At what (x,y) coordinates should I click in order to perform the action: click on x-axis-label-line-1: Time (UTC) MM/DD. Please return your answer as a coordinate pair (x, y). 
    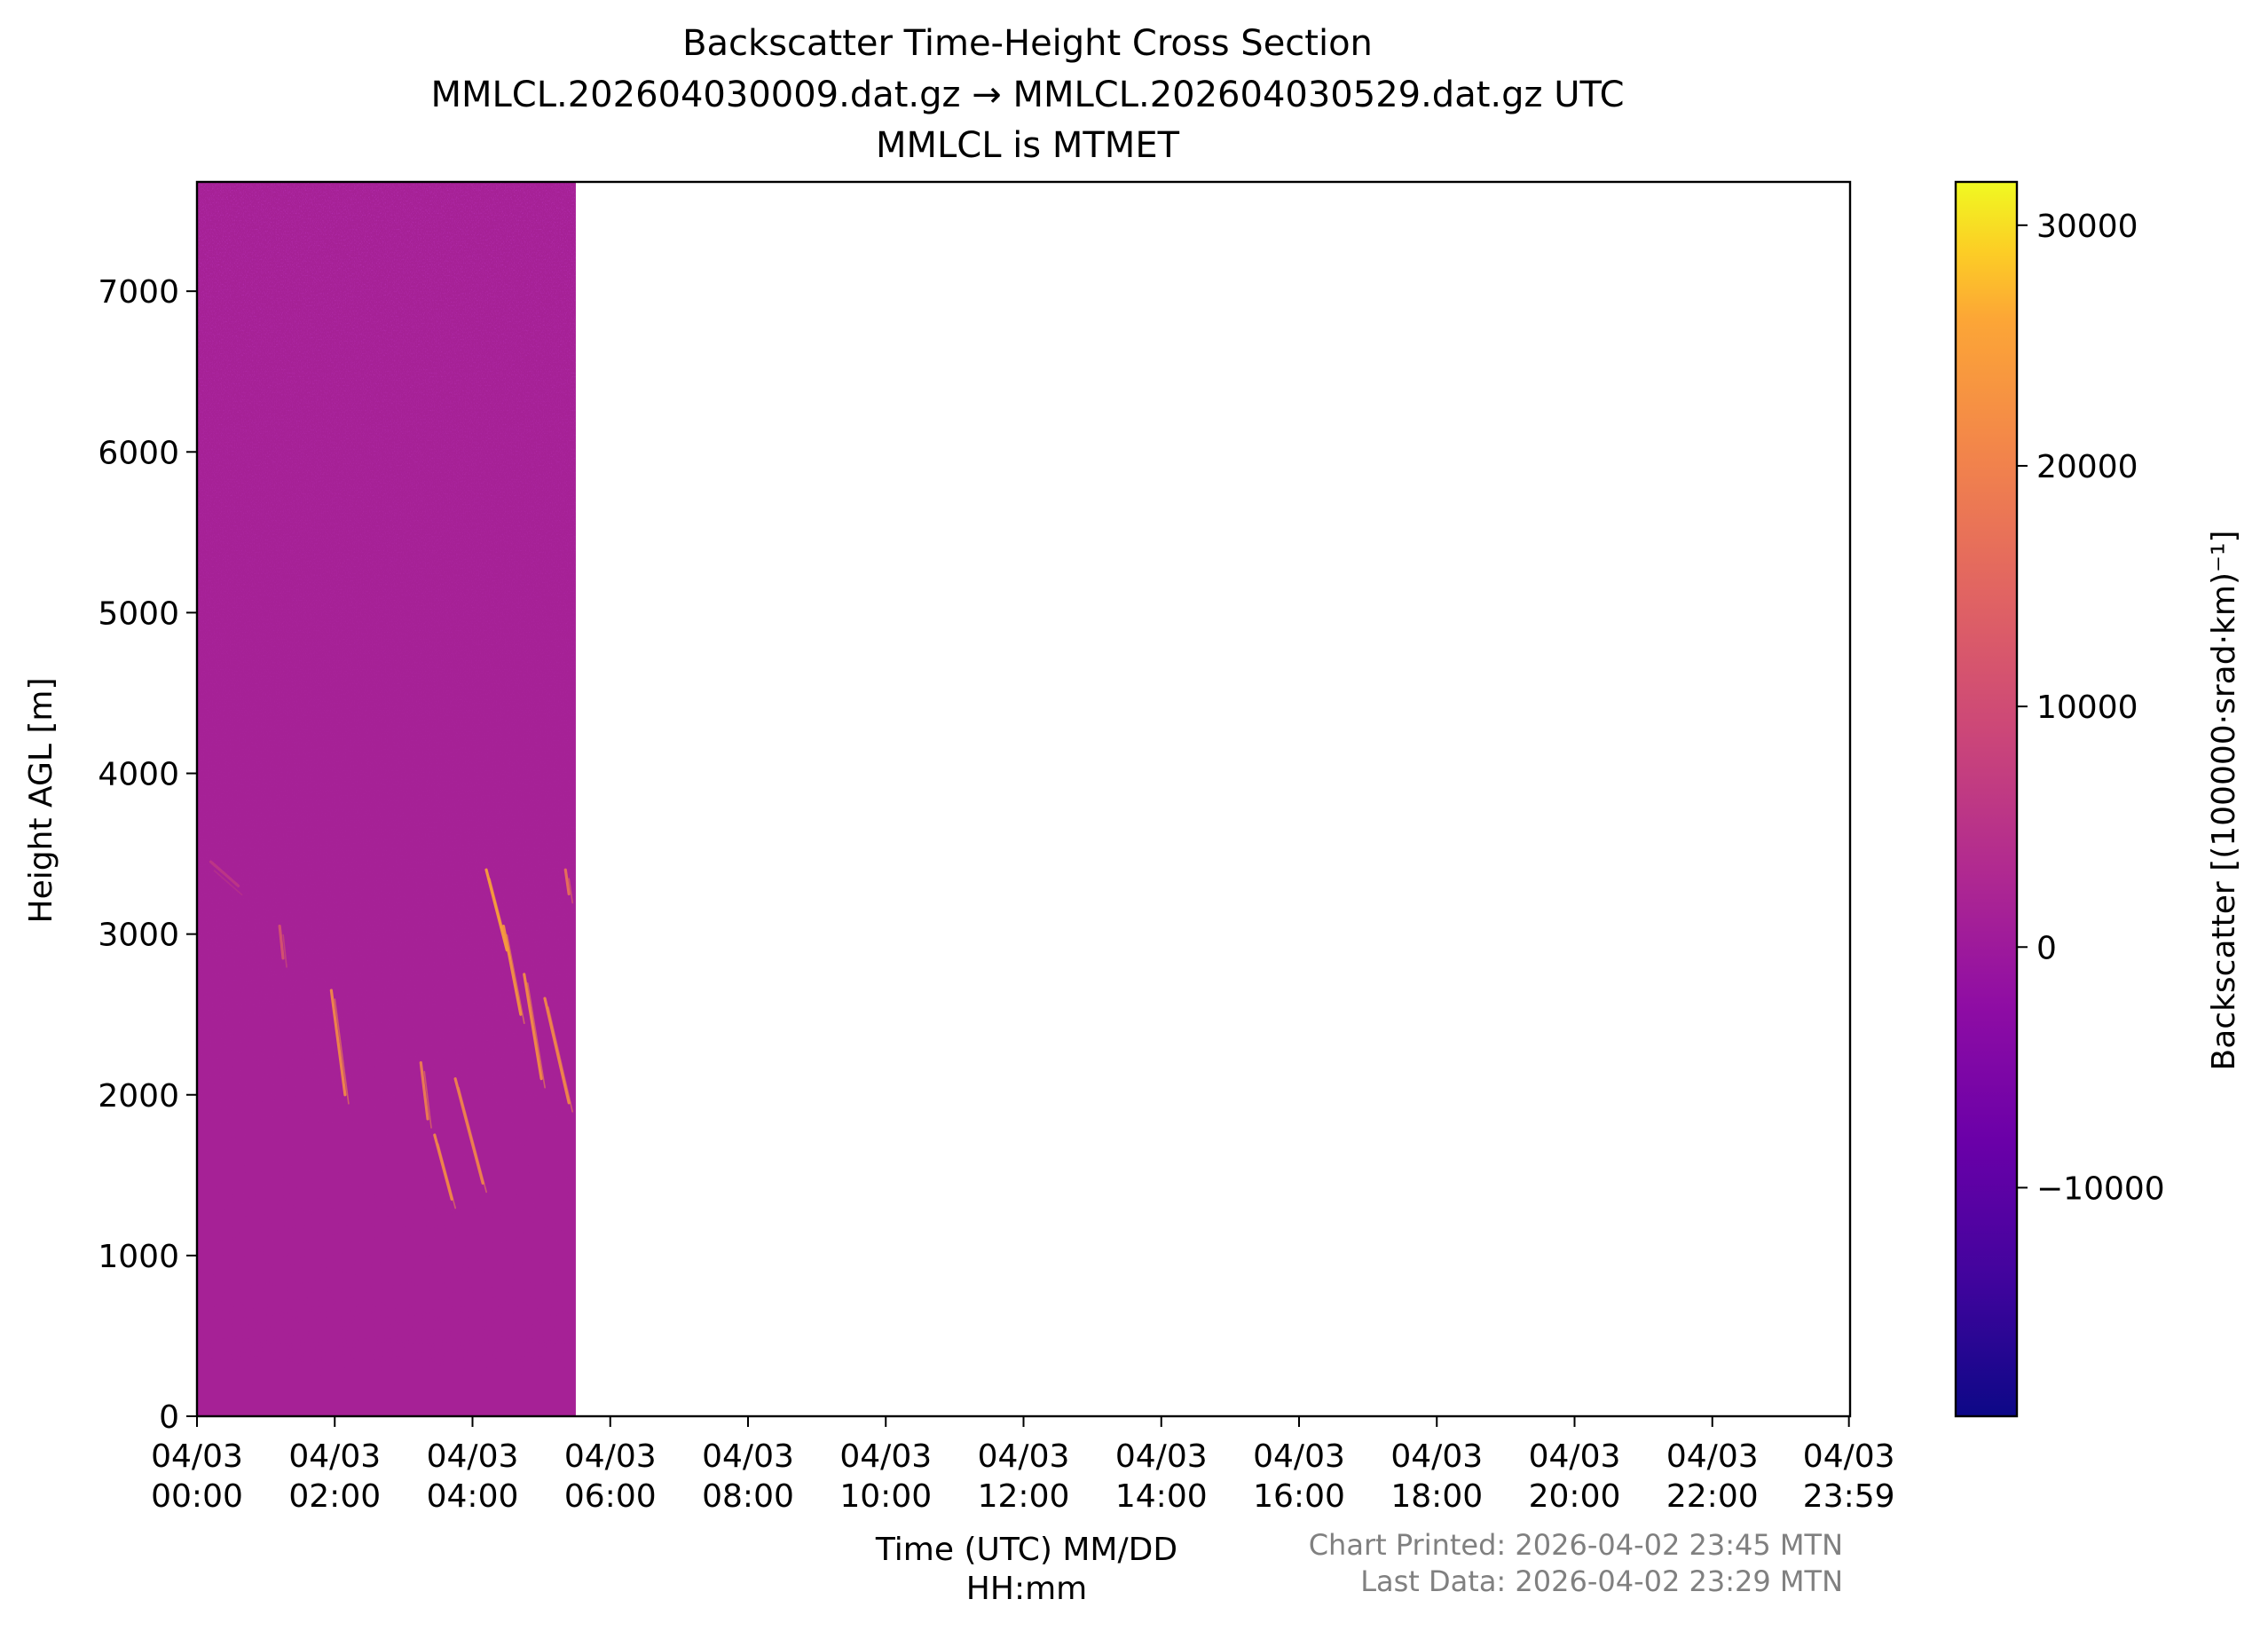
    Looking at the image, I should click on (1026, 1550).